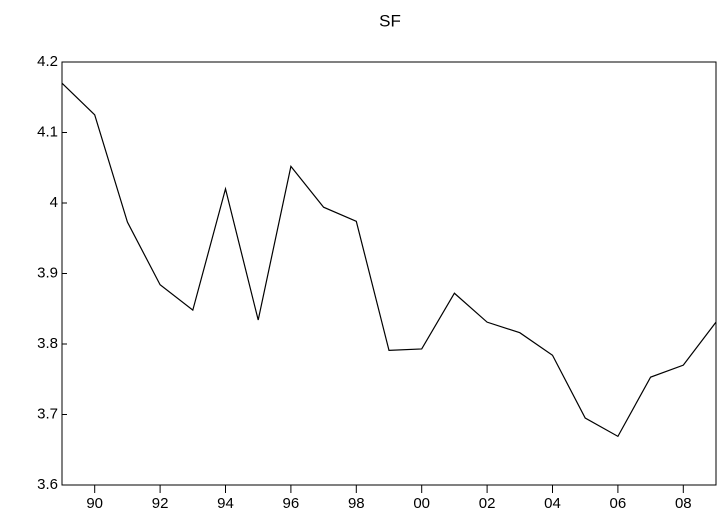  Describe the element at coordinates (683, 503) in the screenshot. I see `x-tick-label: 08` at that location.